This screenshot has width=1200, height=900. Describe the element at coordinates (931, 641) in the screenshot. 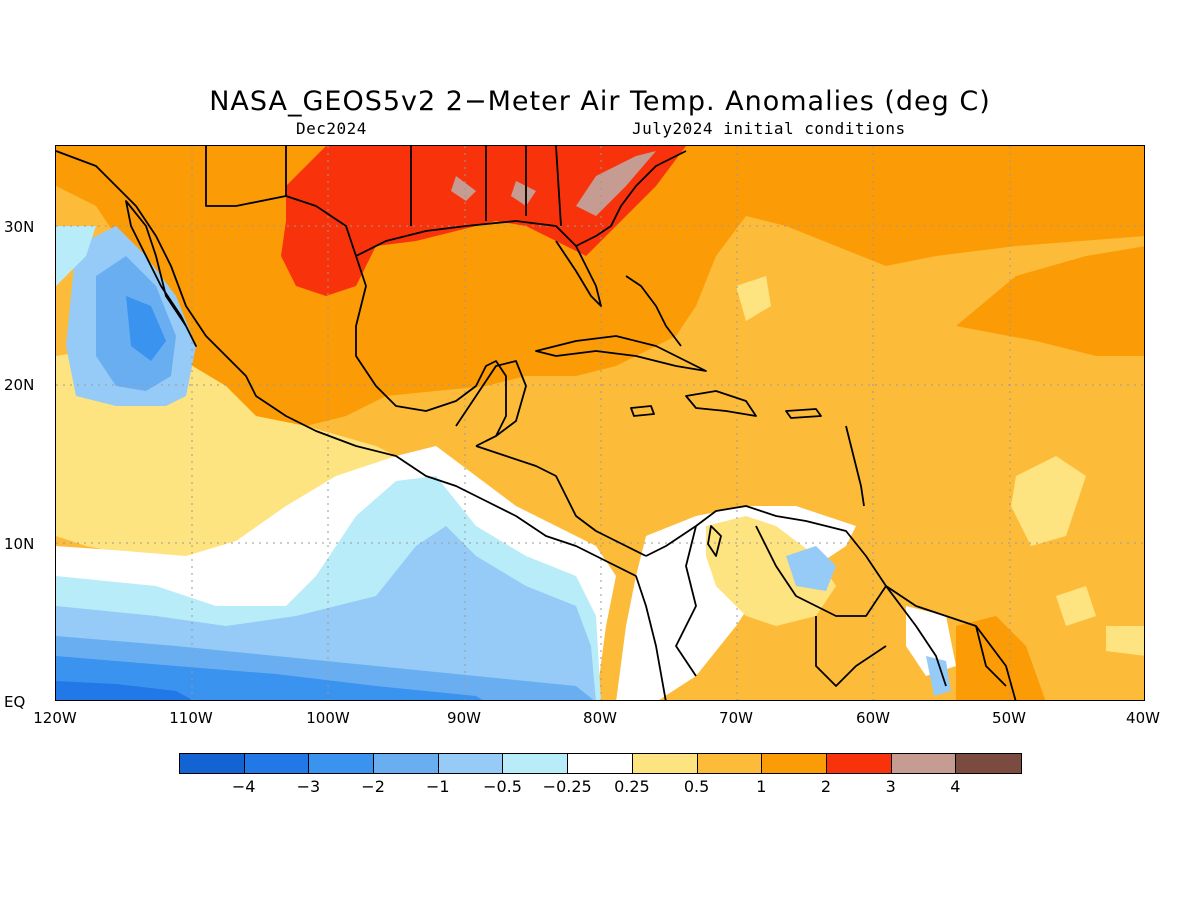

I see `anomaly-region-0to0.25-guiana` at that location.